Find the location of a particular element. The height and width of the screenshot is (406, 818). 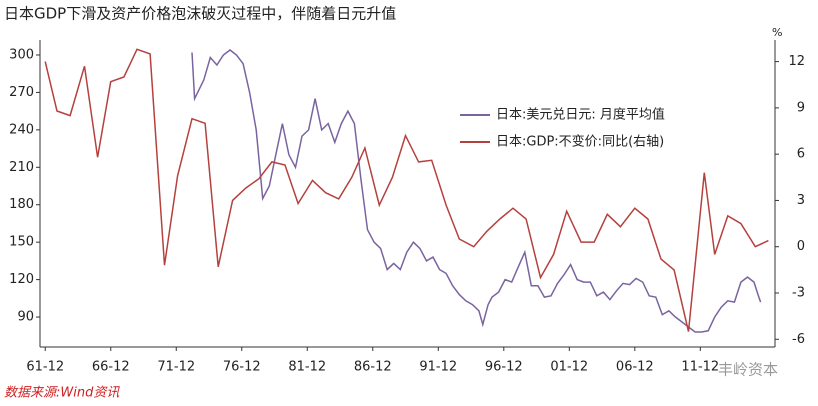

x-tick-label: 01-12 is located at coordinates (569, 367).